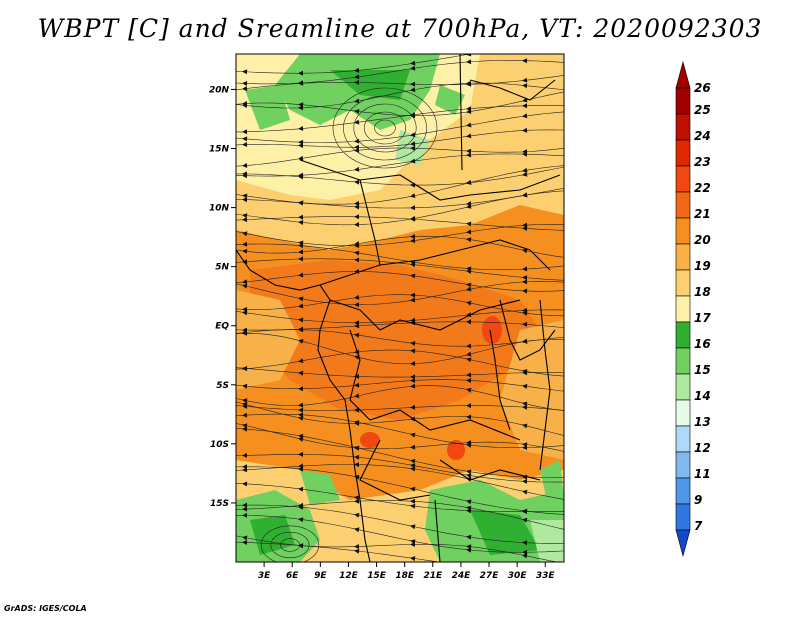 This screenshot has height=618, width=800. Describe the element at coordinates (702, 292) in the screenshot. I see `colorbar-label: 18` at that location.